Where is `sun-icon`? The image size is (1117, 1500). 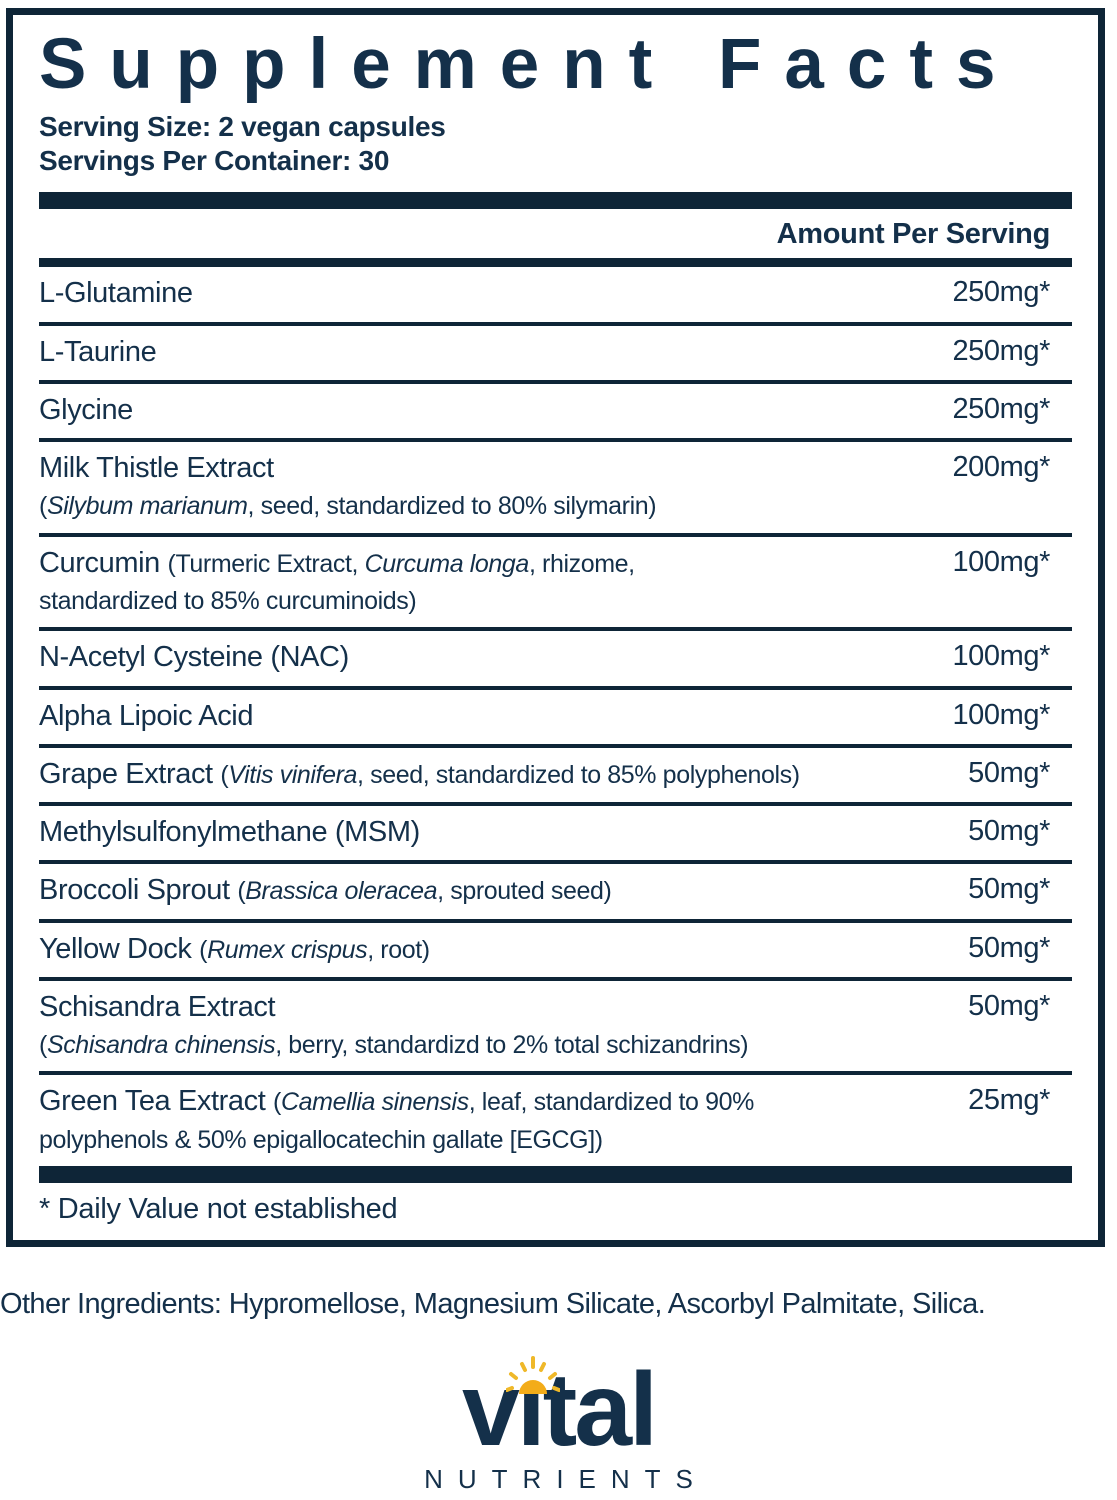 sun-icon is located at coordinates (532, 1375).